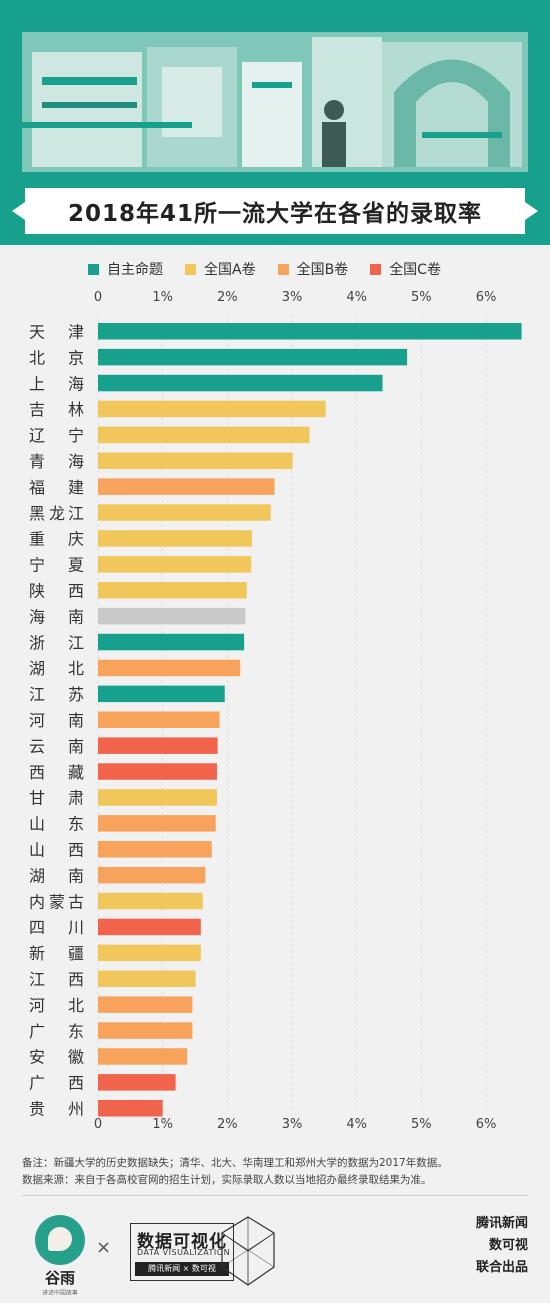 This screenshot has height=1303, width=550. Describe the element at coordinates (98, 1124) in the screenshot. I see `x-tick-label-bottom: 0` at that location.